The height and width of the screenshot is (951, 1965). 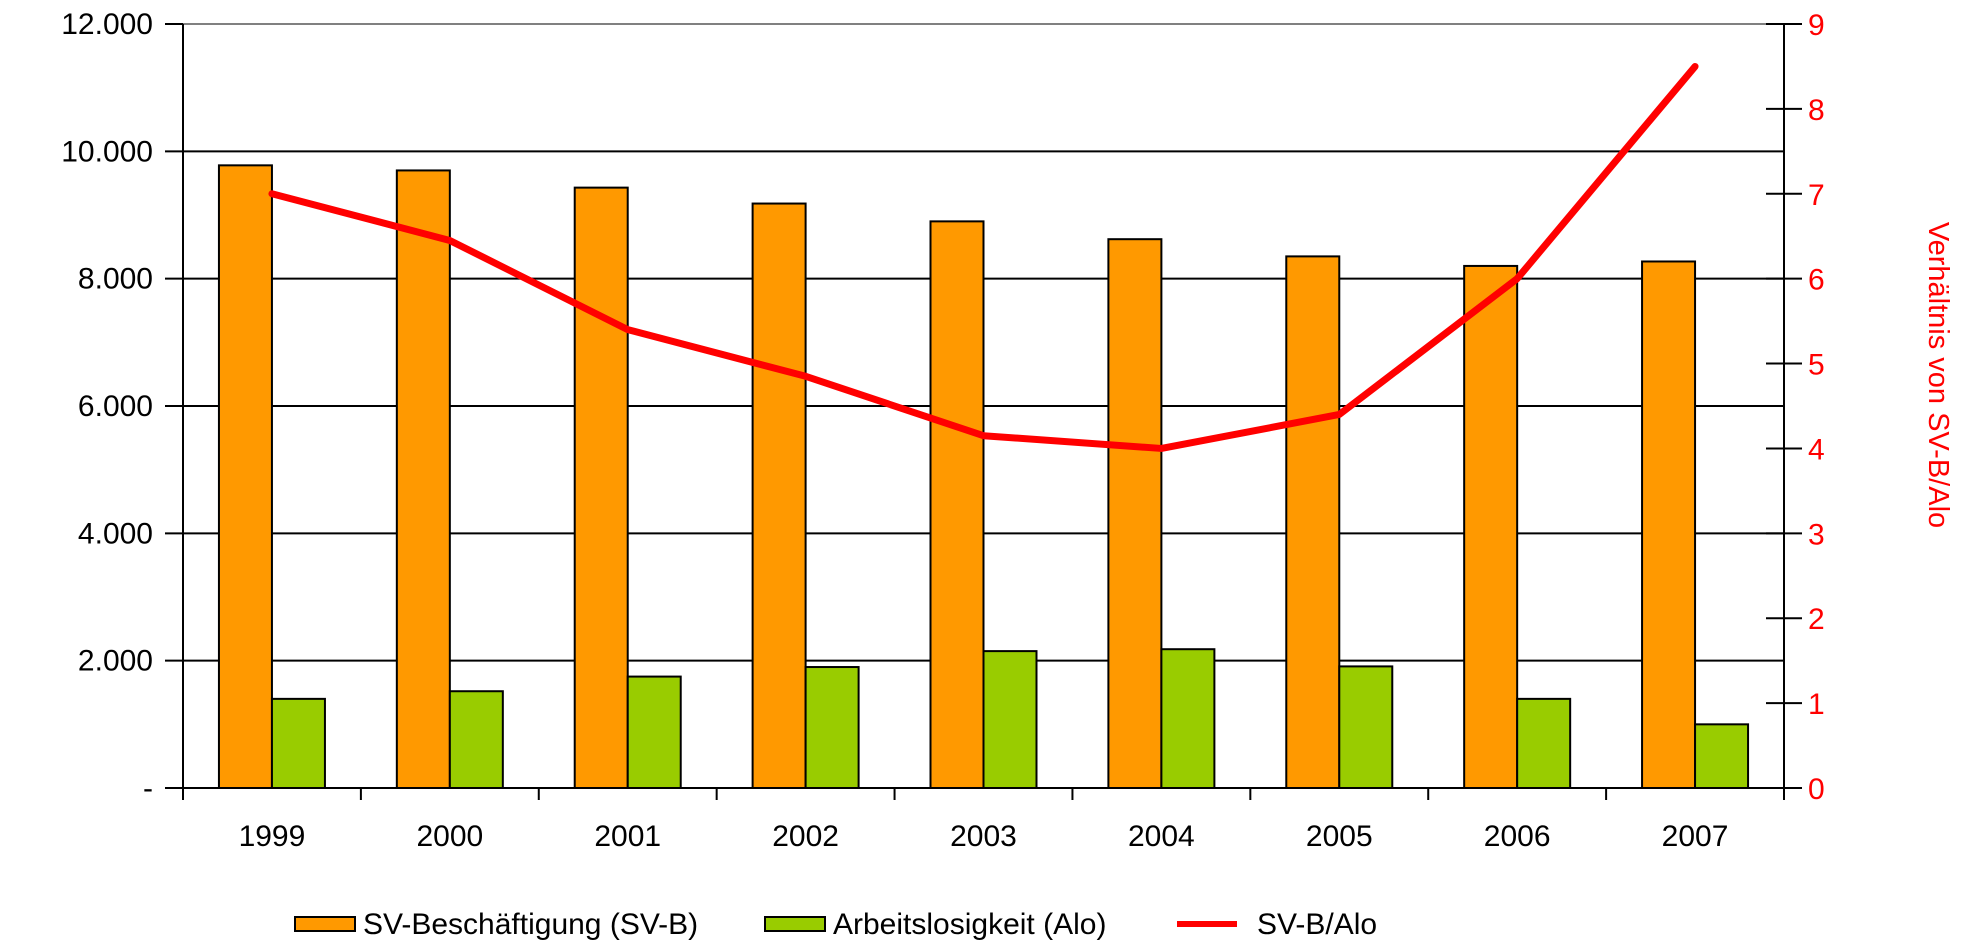 I want to click on left-axis-ticks: - 2.000 4.000 6.000 8.000 10.000 12.000, so click(x=122, y=406).